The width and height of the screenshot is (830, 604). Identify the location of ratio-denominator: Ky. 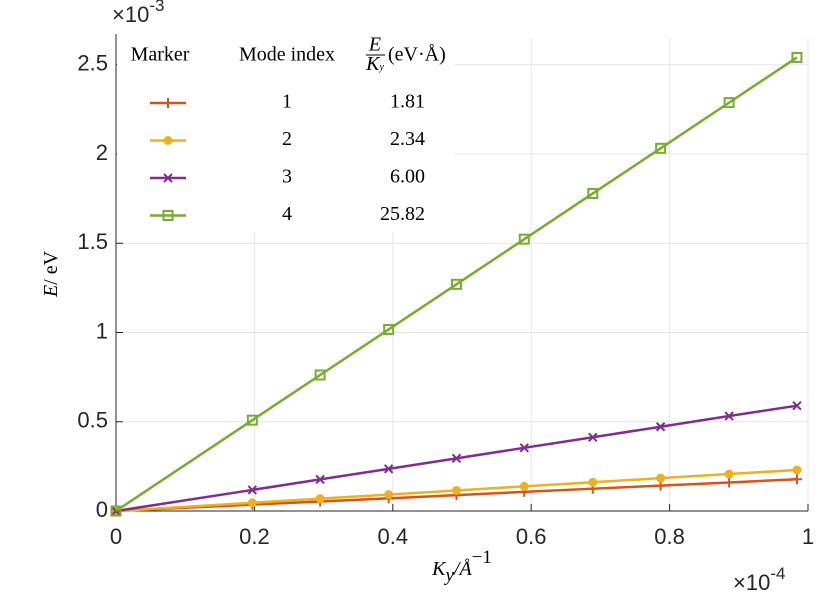
(374, 64).